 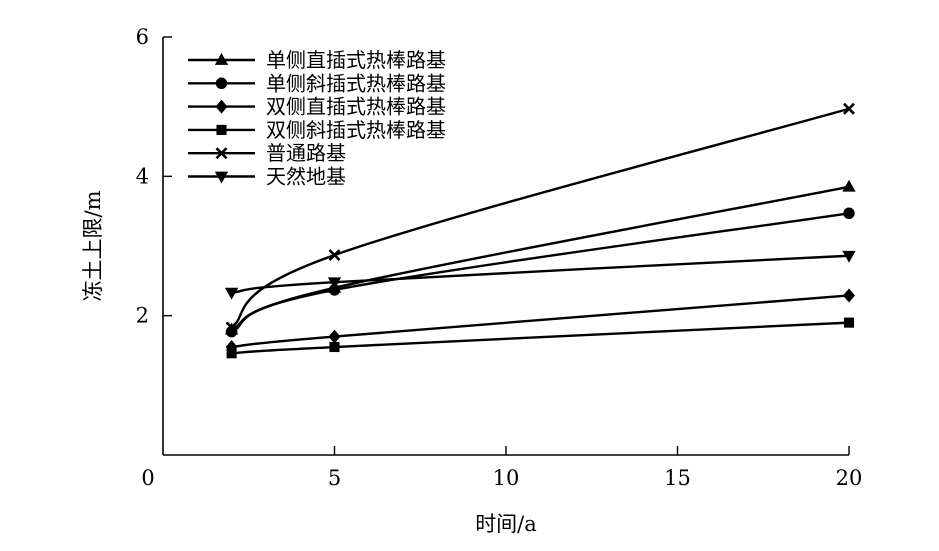 I want to click on legend-label: 普通路基, so click(x=306, y=153).